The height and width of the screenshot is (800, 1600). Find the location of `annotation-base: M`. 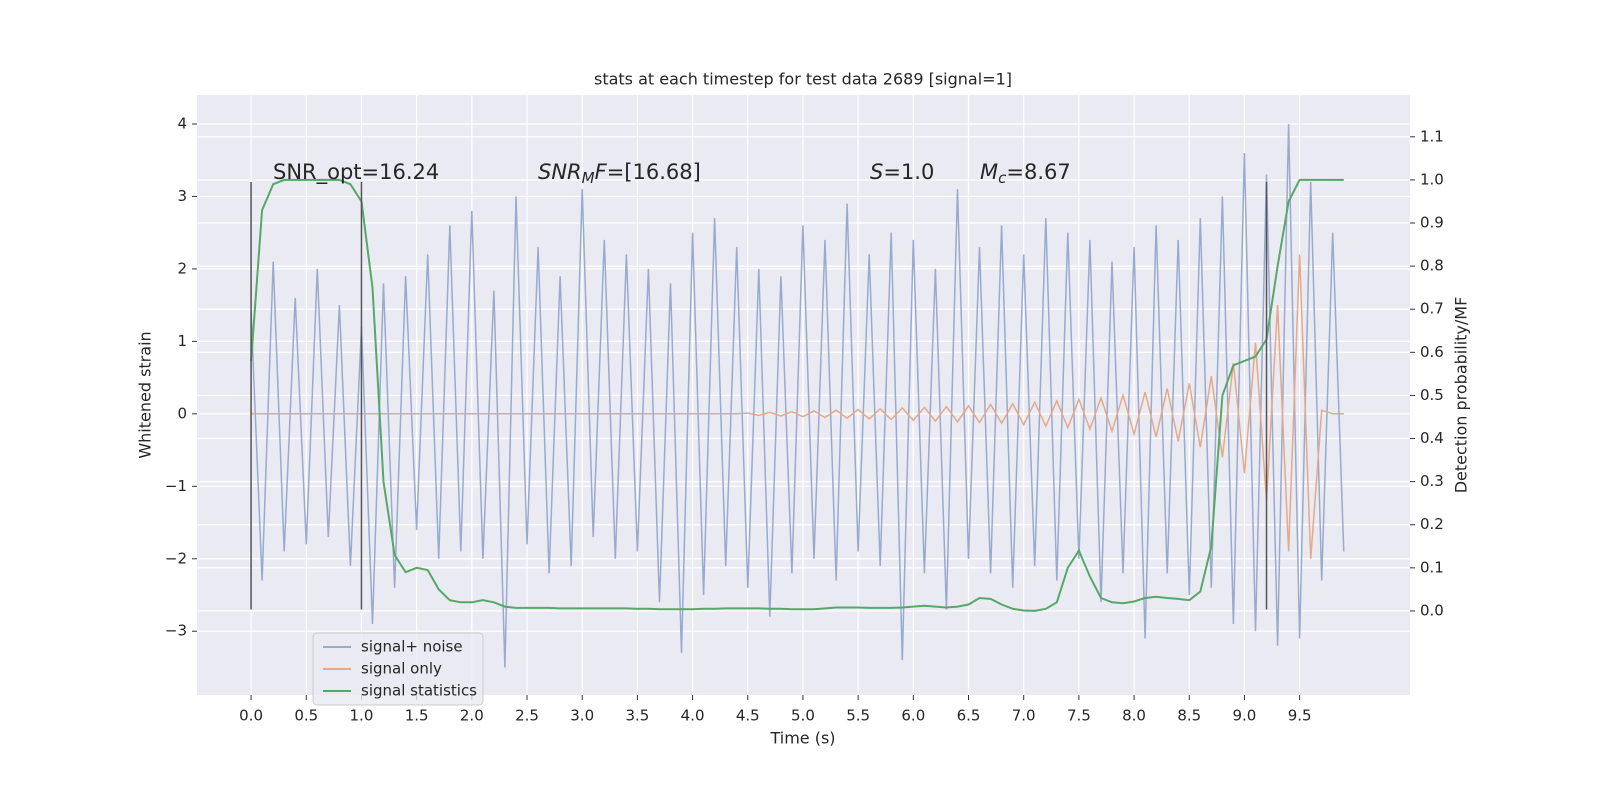

annotation-base: M is located at coordinates (989, 172).